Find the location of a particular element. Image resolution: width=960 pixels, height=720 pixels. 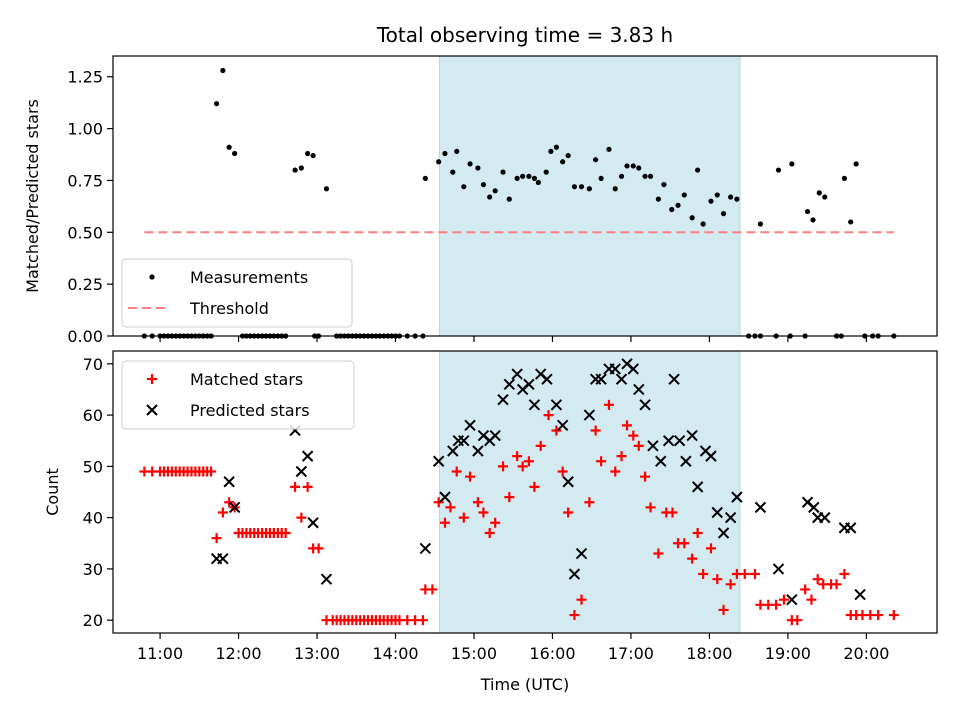

x-tick-label: 20:00 is located at coordinates (866, 653).